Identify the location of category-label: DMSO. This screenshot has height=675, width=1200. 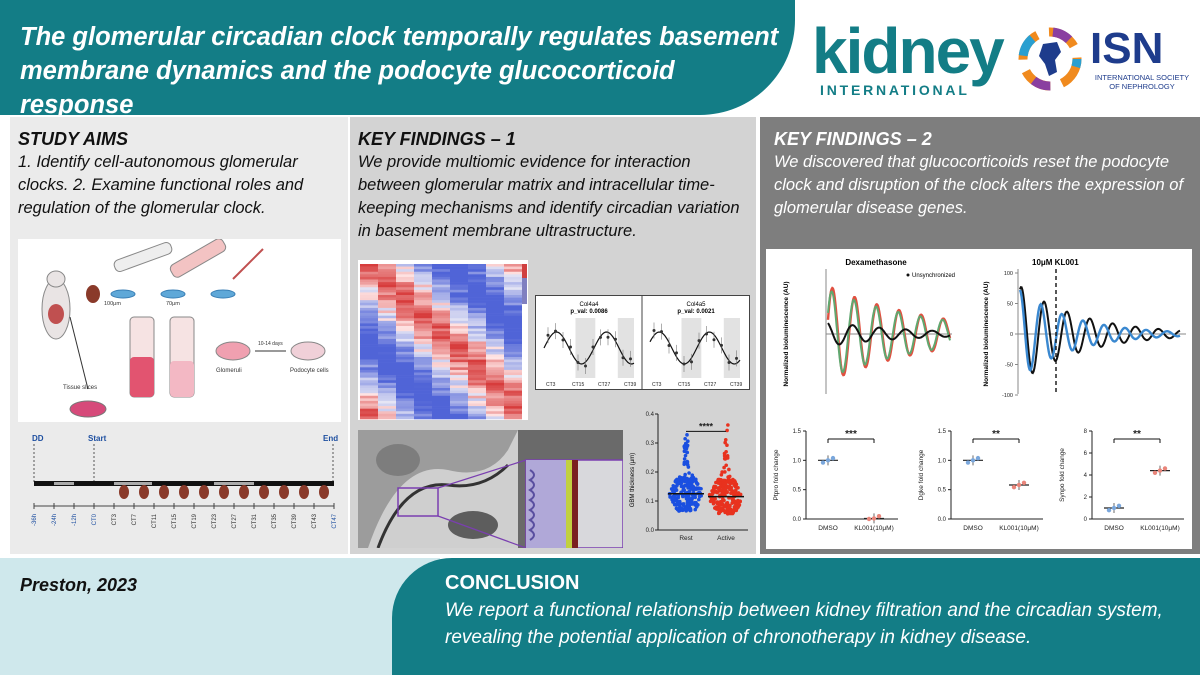
(1114, 528).